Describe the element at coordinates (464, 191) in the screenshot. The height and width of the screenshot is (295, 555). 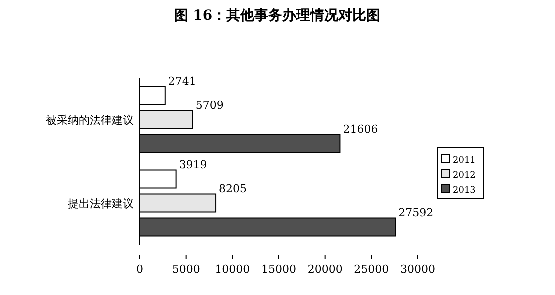
I see `legend-label: 2013` at that location.